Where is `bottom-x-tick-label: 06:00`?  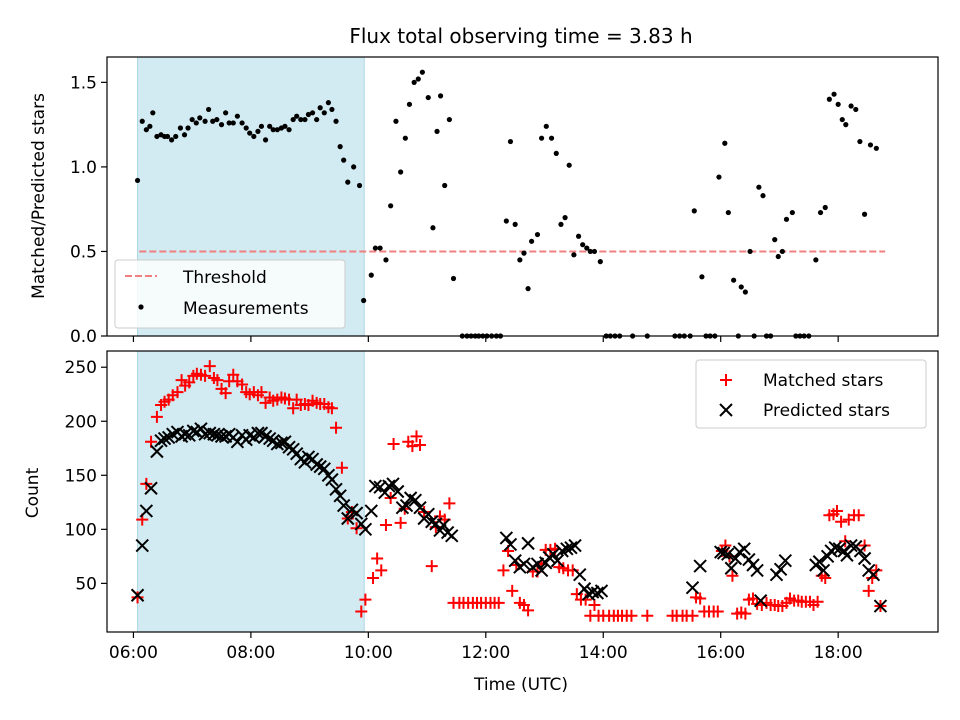 bottom-x-tick-label: 06:00 is located at coordinates (133, 653).